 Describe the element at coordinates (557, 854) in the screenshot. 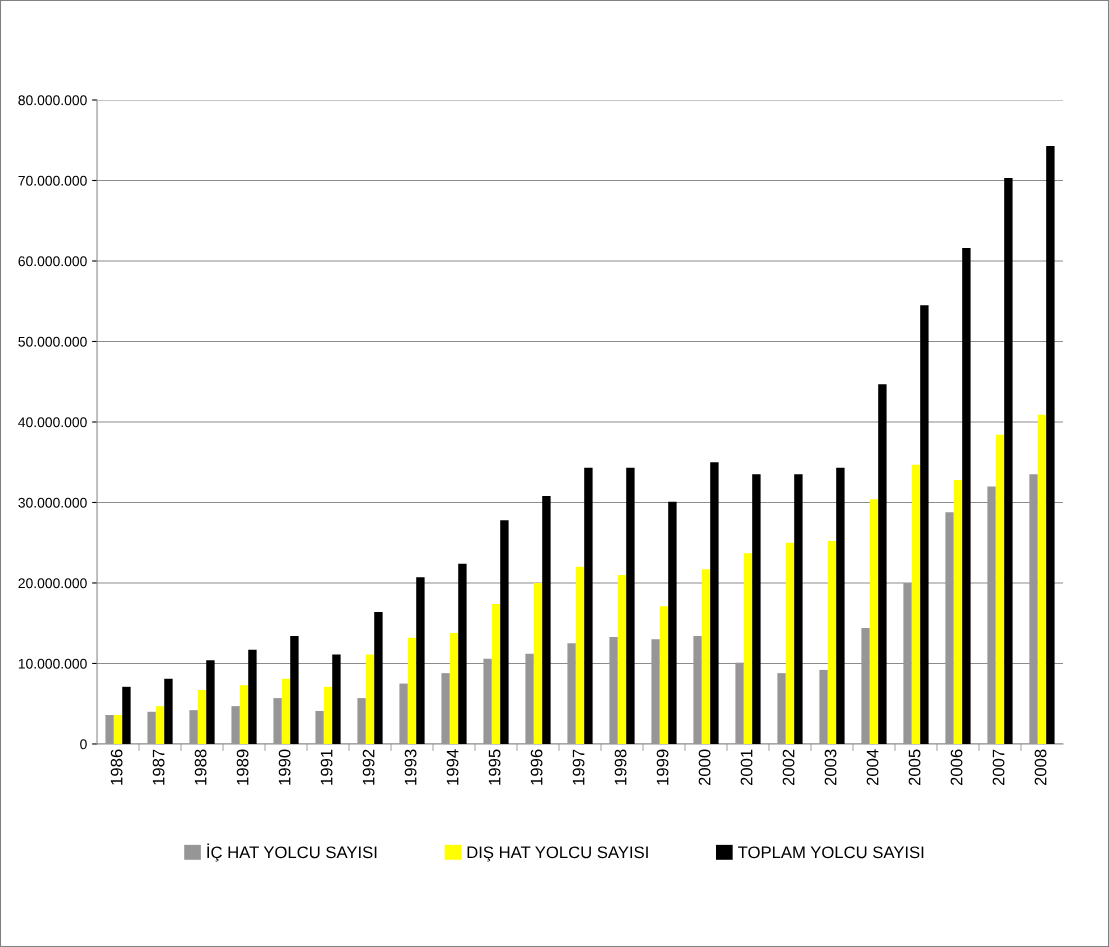

I see `legend-label: DIŞ HAT YOLCU SAYISI` at that location.